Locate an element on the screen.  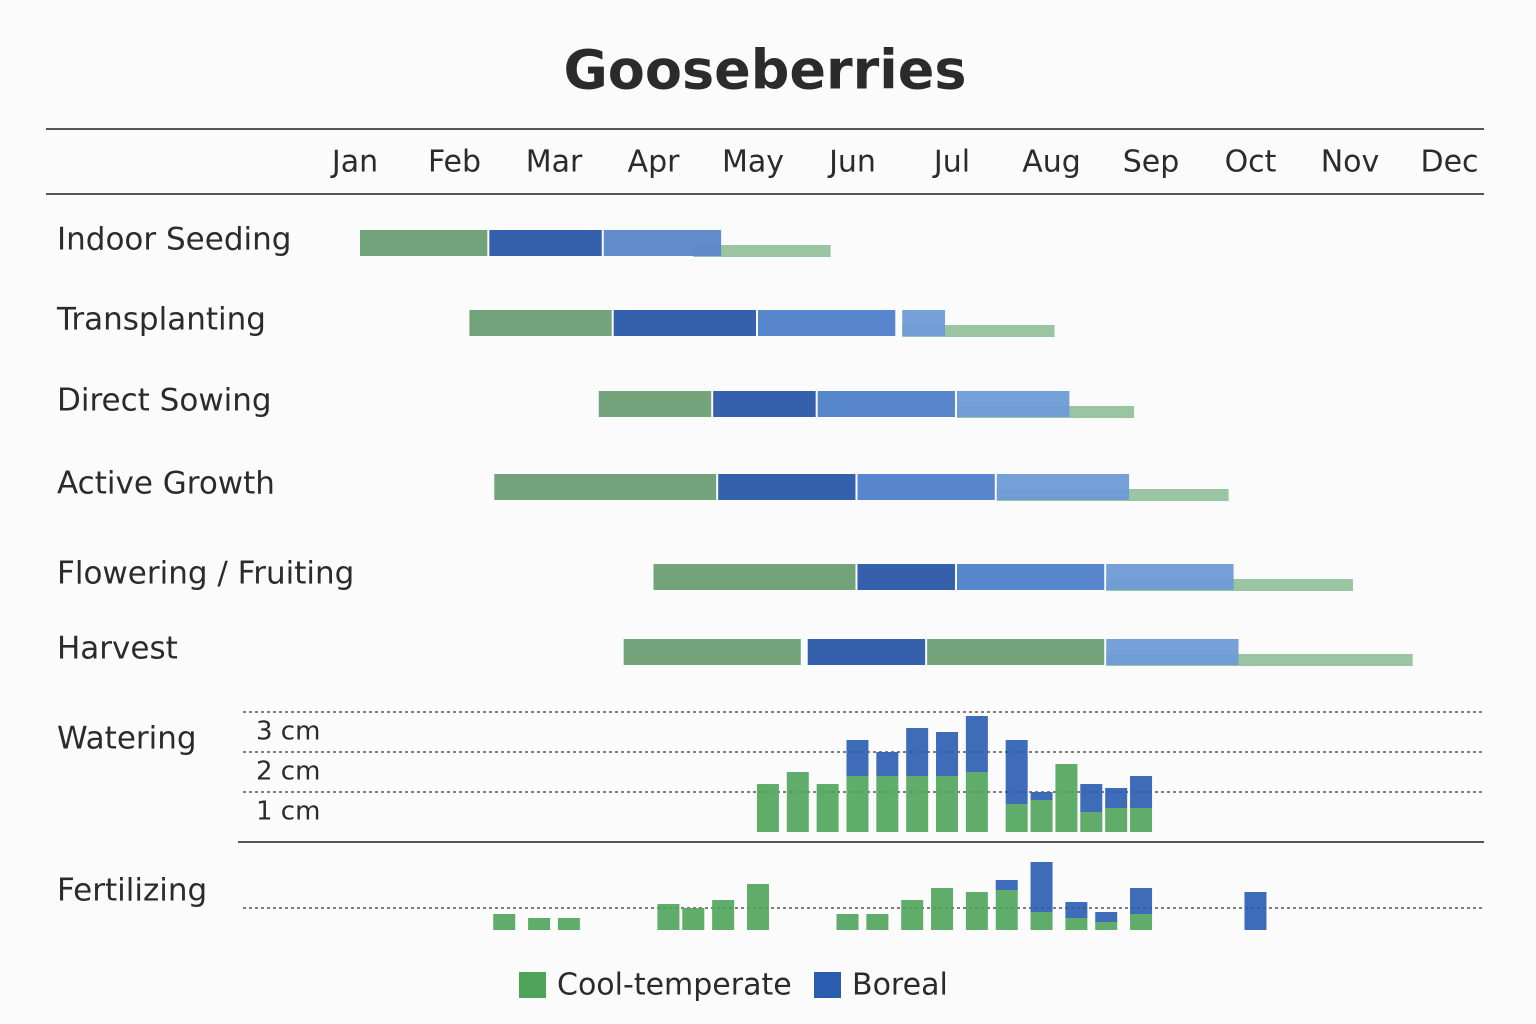
row-label: Indoor Seeding is located at coordinates (174, 240).